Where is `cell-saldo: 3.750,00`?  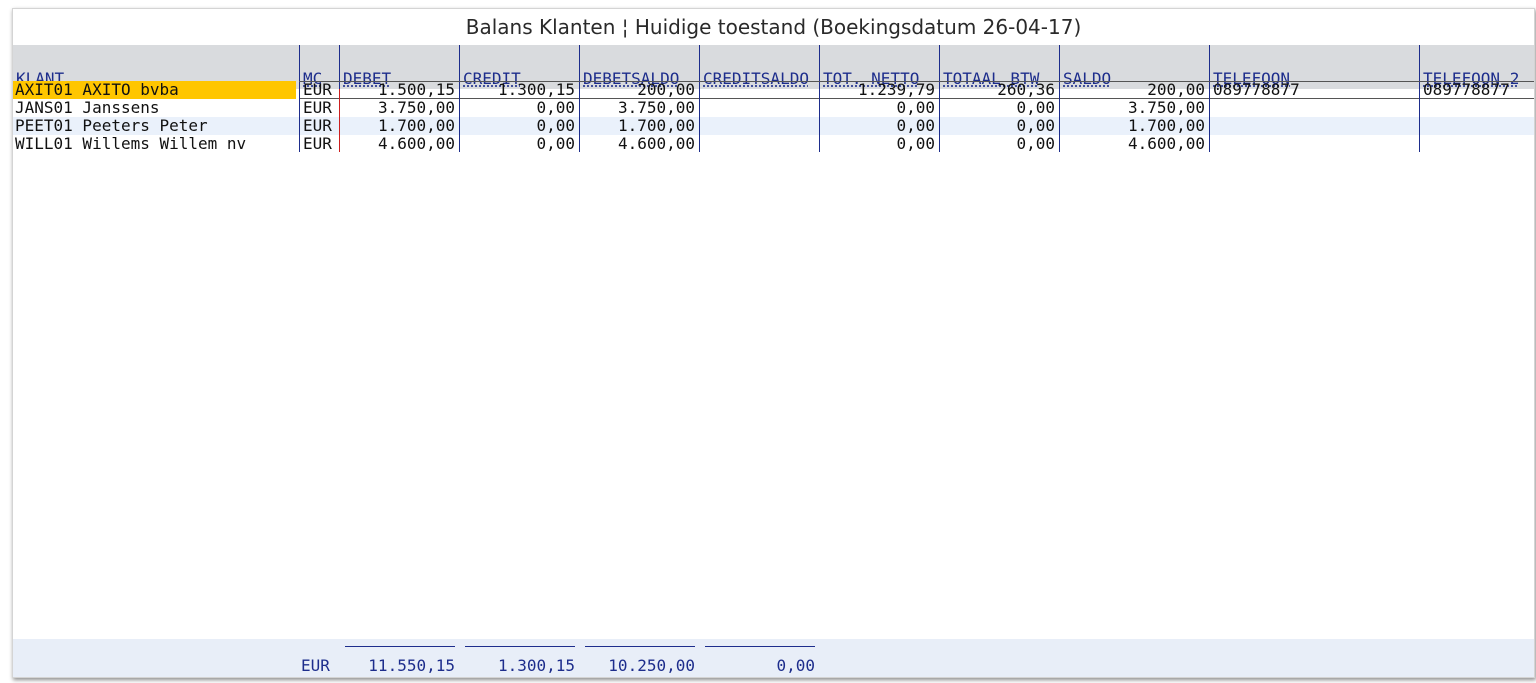 cell-saldo: 3.750,00 is located at coordinates (1166, 108).